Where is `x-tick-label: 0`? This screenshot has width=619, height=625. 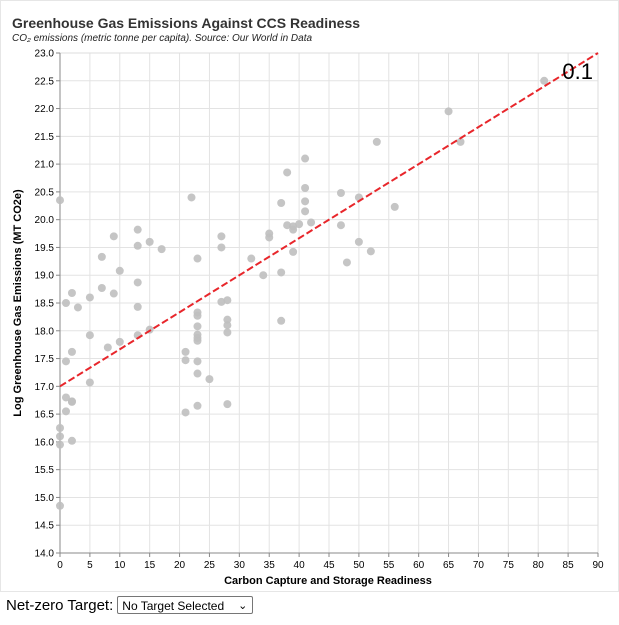 x-tick-label: 0 is located at coordinates (60, 565).